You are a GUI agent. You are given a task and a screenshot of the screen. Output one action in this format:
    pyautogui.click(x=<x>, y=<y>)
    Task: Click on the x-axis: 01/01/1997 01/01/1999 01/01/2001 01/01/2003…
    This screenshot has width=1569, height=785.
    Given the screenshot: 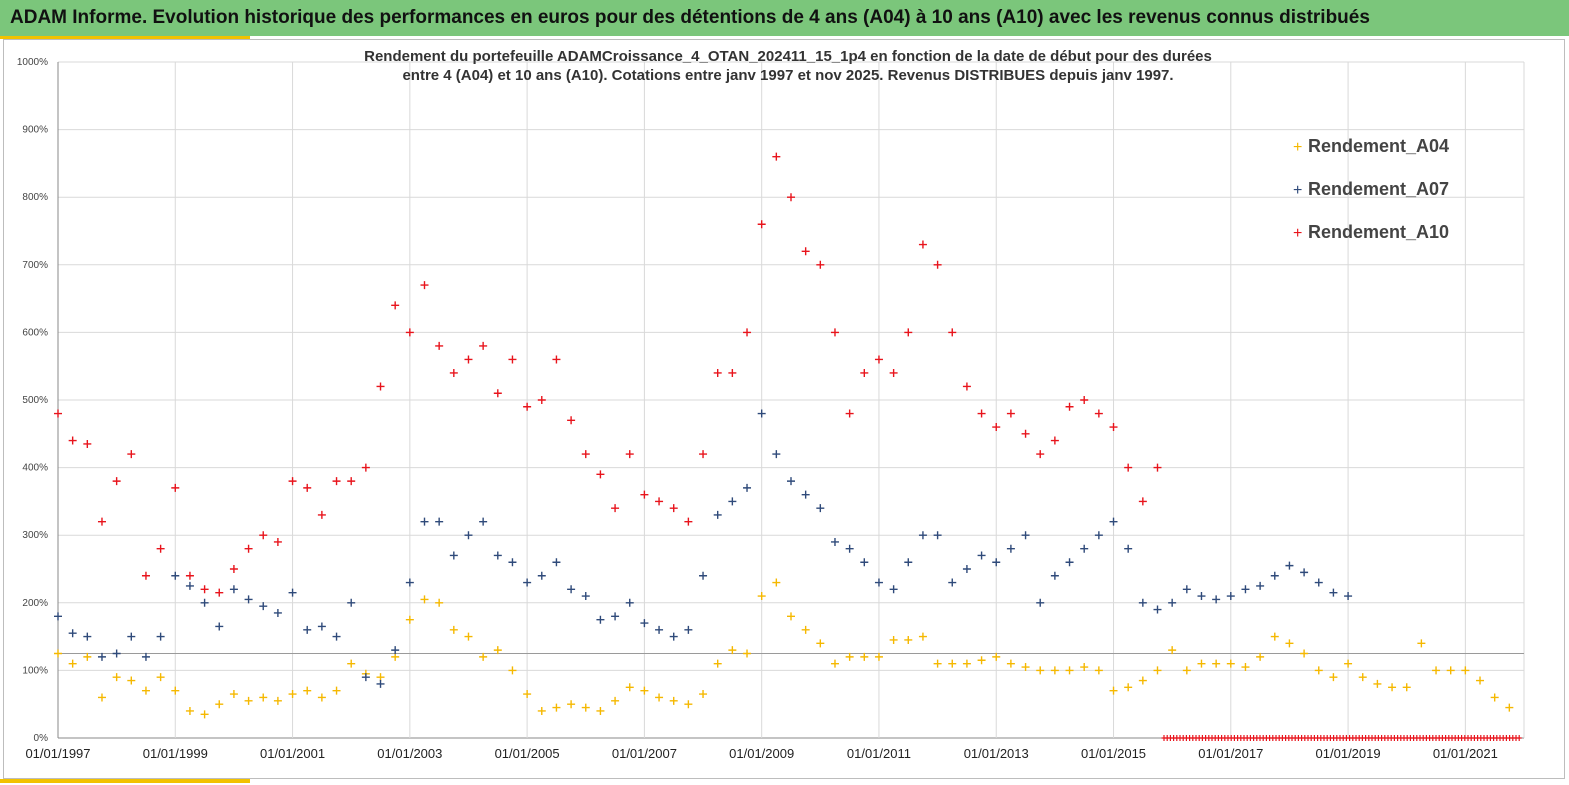 What is the action you would take?
    pyautogui.click(x=761, y=753)
    